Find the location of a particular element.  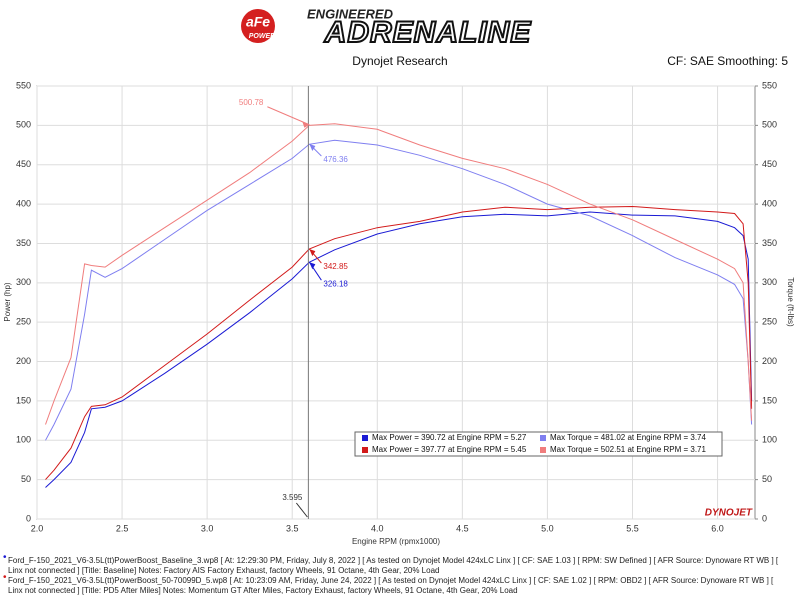

annotation-label: 342.85 is located at coordinates (335, 266).